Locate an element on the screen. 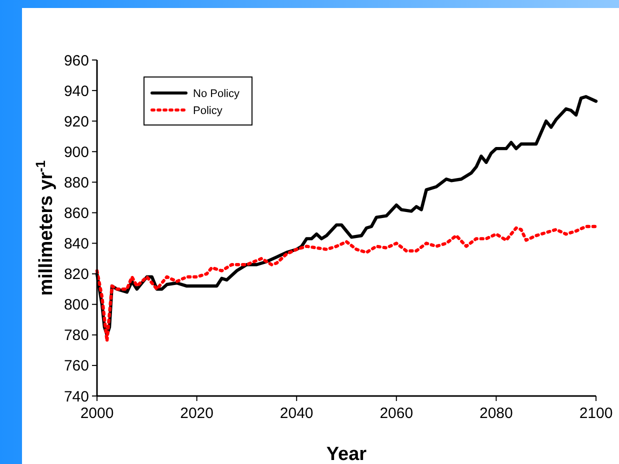 This screenshot has width=619, height=464. y-tick-label: 960 is located at coordinates (76, 61).